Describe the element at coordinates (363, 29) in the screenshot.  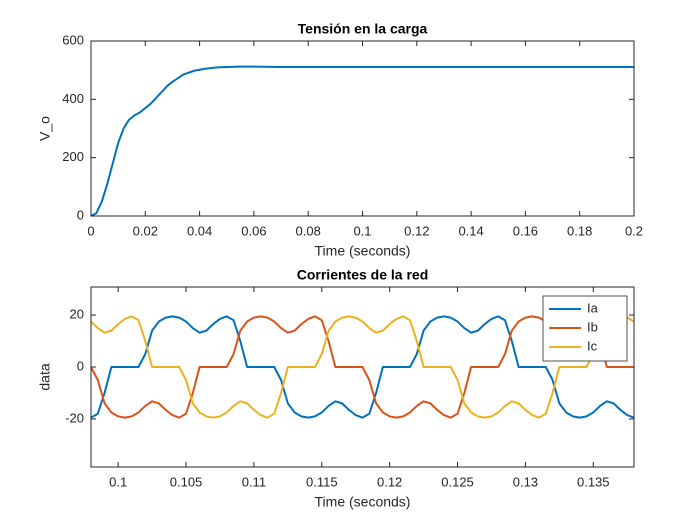
I see `chart-title: Tensión en la carga` at that location.